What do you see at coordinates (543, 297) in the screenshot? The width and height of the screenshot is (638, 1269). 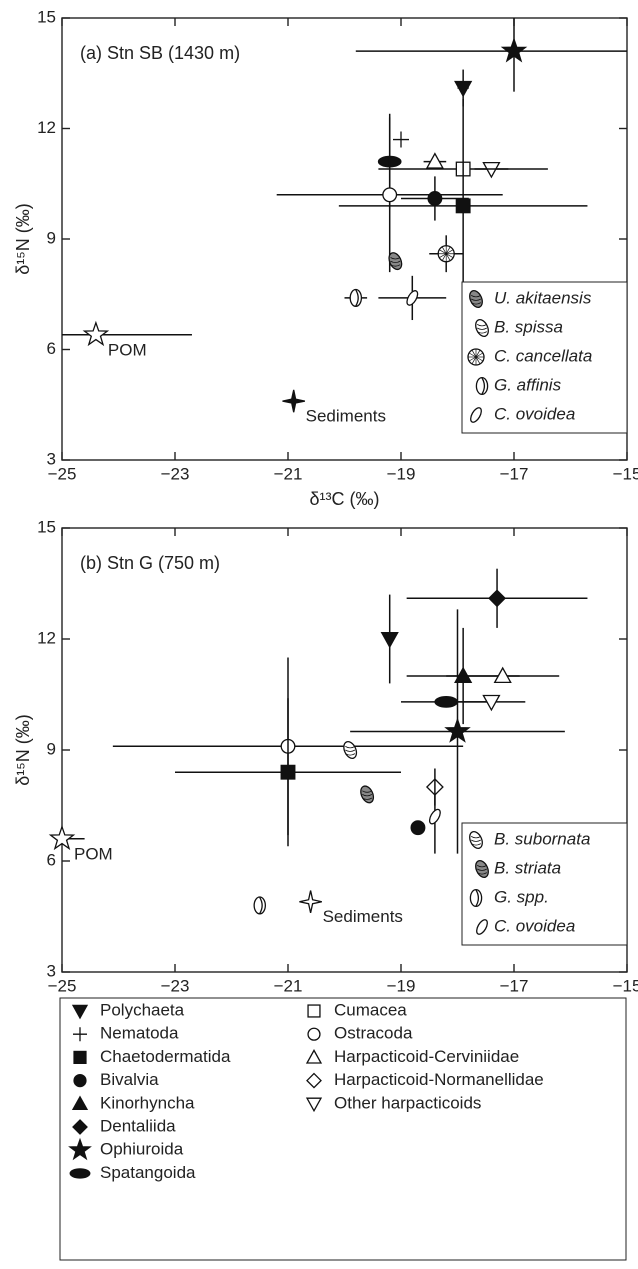 I see `inset-legend-label: U. akitaensis` at bounding box center [543, 297].